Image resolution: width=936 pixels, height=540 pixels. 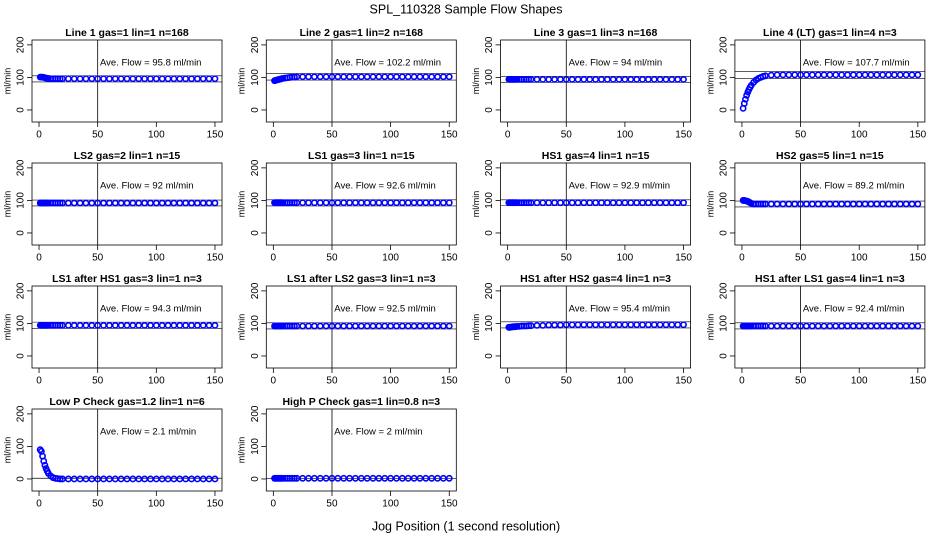 I want to click on panel-title: Line 2 gas=1 lin=2 n=168, so click(x=362, y=33).